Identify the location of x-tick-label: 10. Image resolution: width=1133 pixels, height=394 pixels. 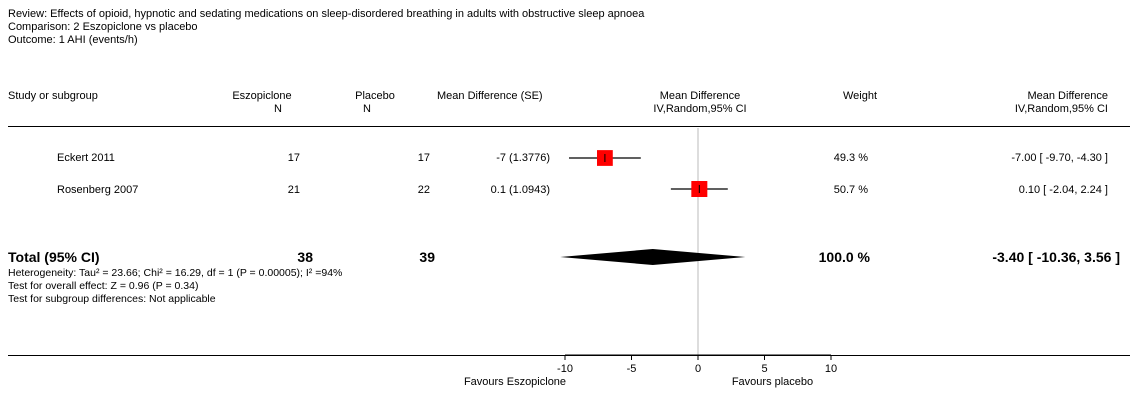
(831, 369).